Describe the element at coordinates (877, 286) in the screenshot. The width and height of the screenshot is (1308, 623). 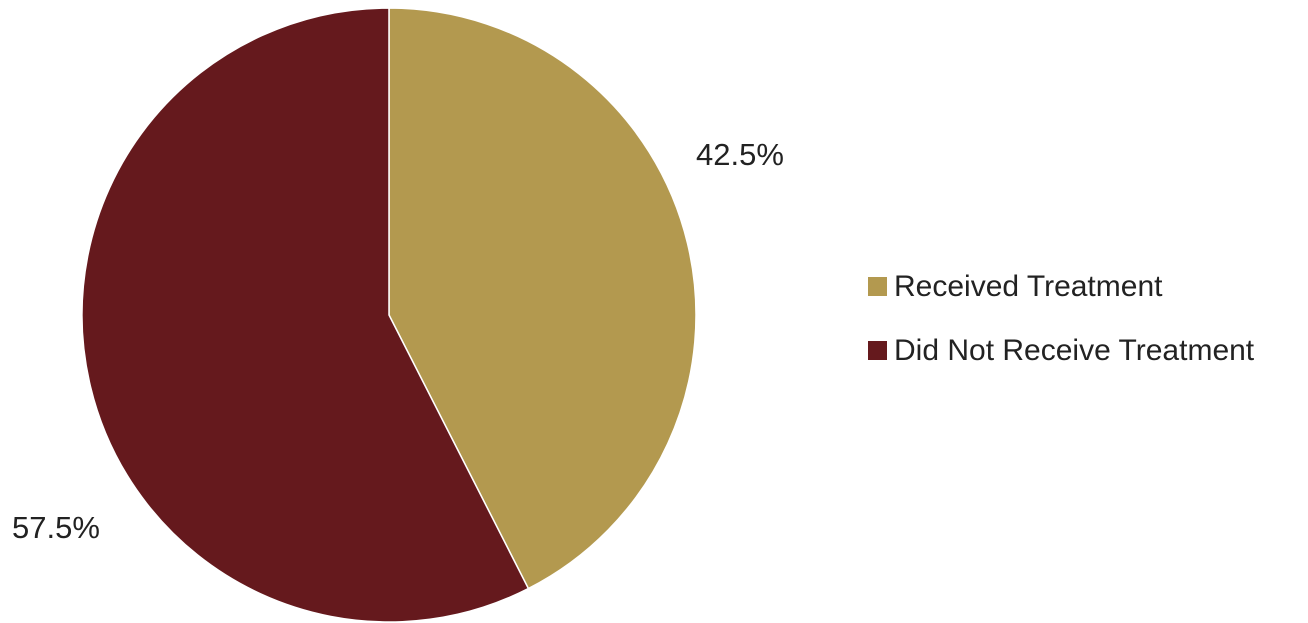
I see `legend-swatch-received-treatment` at that location.